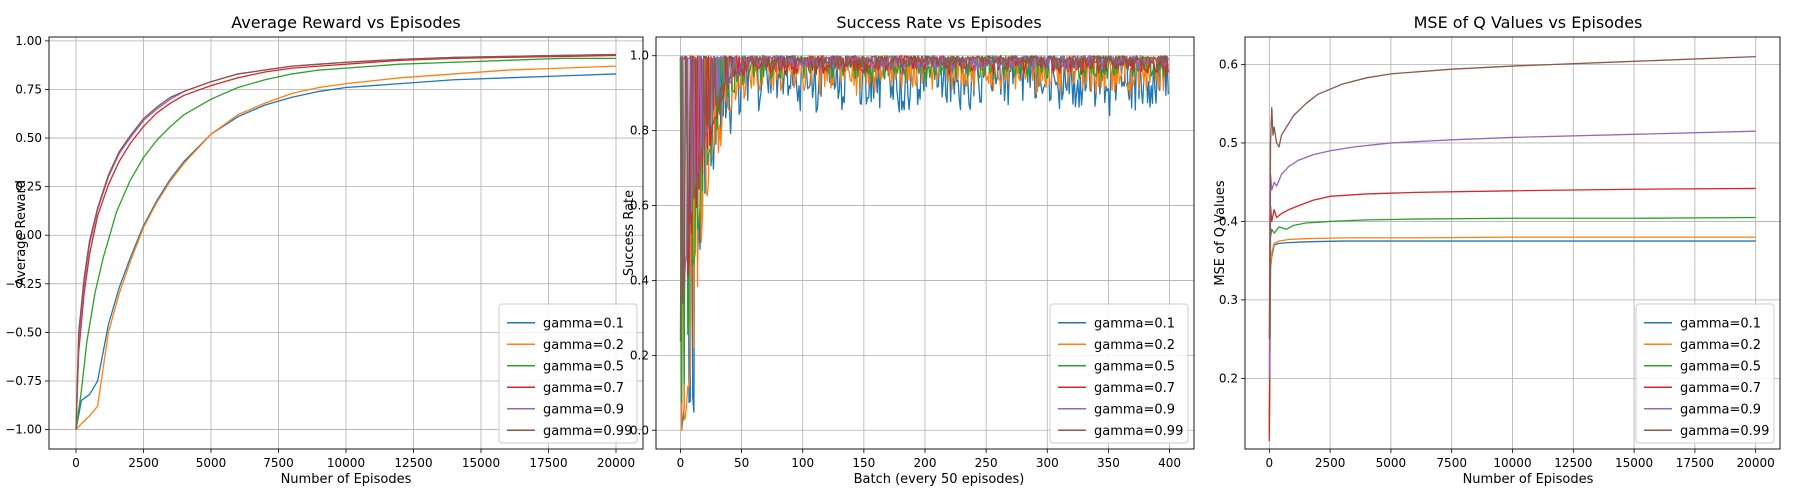 The image size is (1800, 500). What do you see at coordinates (1724, 431) in the screenshot?
I see `mse-chart-legend-label: gamma=0.99` at bounding box center [1724, 431].